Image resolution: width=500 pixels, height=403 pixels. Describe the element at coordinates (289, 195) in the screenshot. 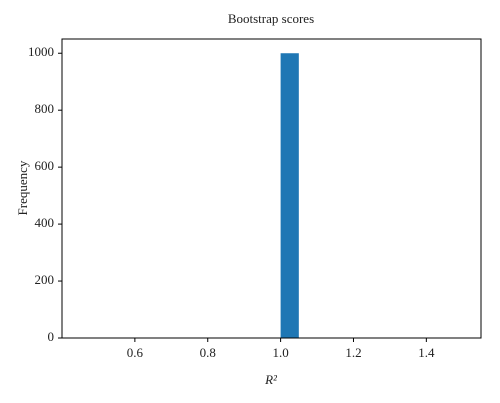

I see `bar` at that location.